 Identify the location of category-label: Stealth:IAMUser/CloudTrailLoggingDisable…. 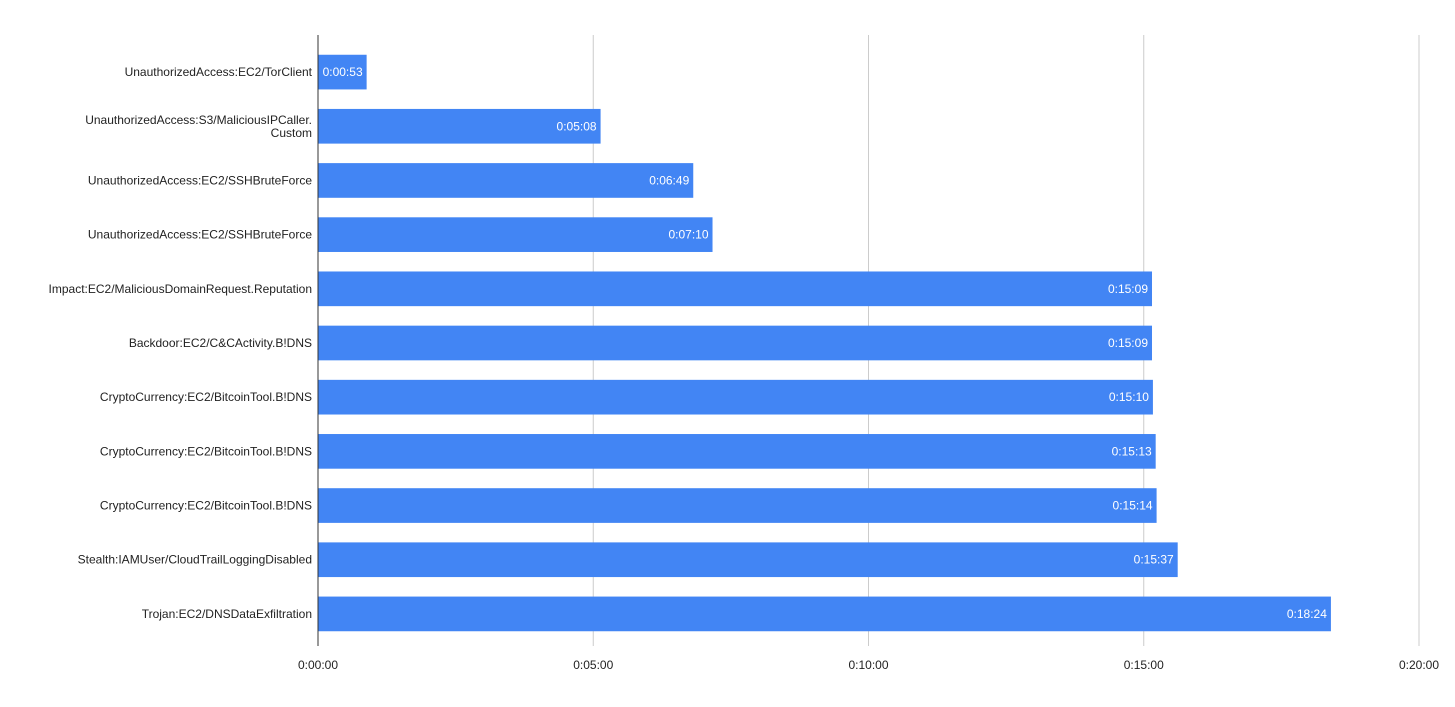
(195, 560).